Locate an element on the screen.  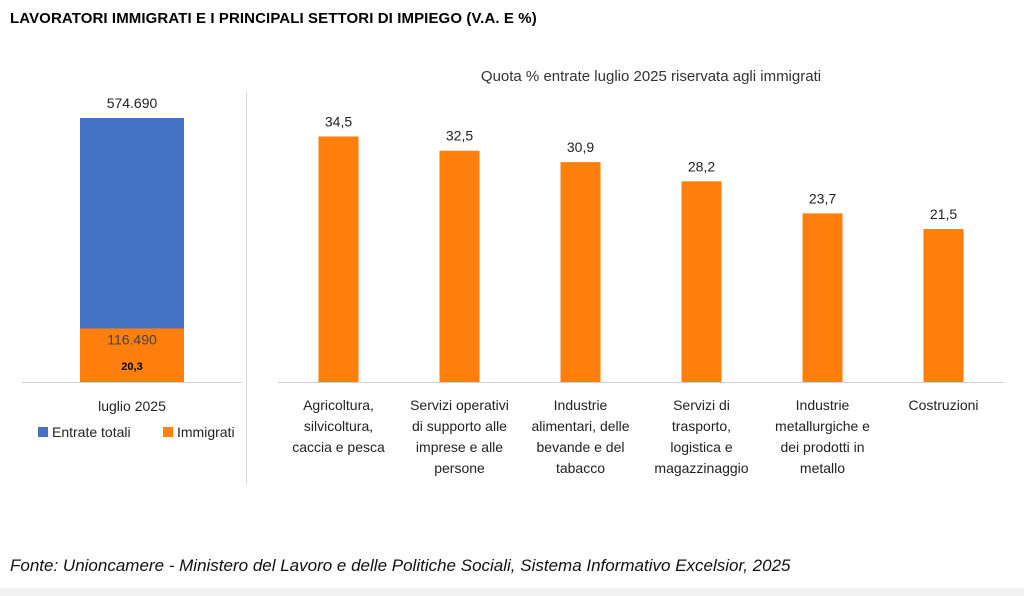
x-tick-label-line: silvicoltura, is located at coordinates (338, 426).